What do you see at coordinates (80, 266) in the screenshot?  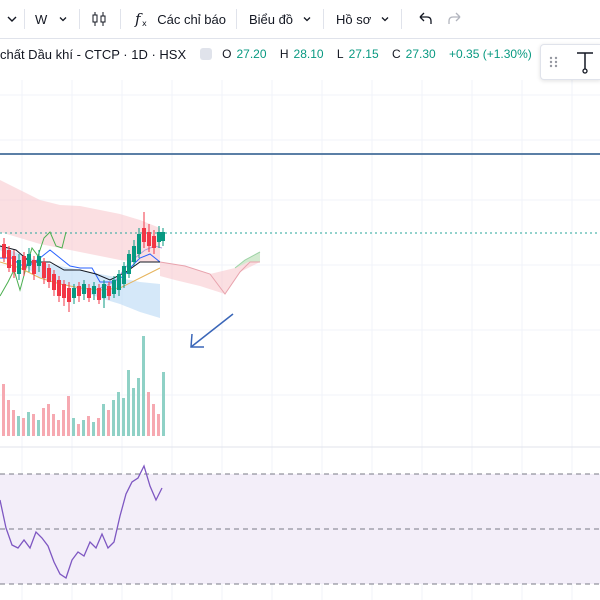 I see `conversion-line` at bounding box center [80, 266].